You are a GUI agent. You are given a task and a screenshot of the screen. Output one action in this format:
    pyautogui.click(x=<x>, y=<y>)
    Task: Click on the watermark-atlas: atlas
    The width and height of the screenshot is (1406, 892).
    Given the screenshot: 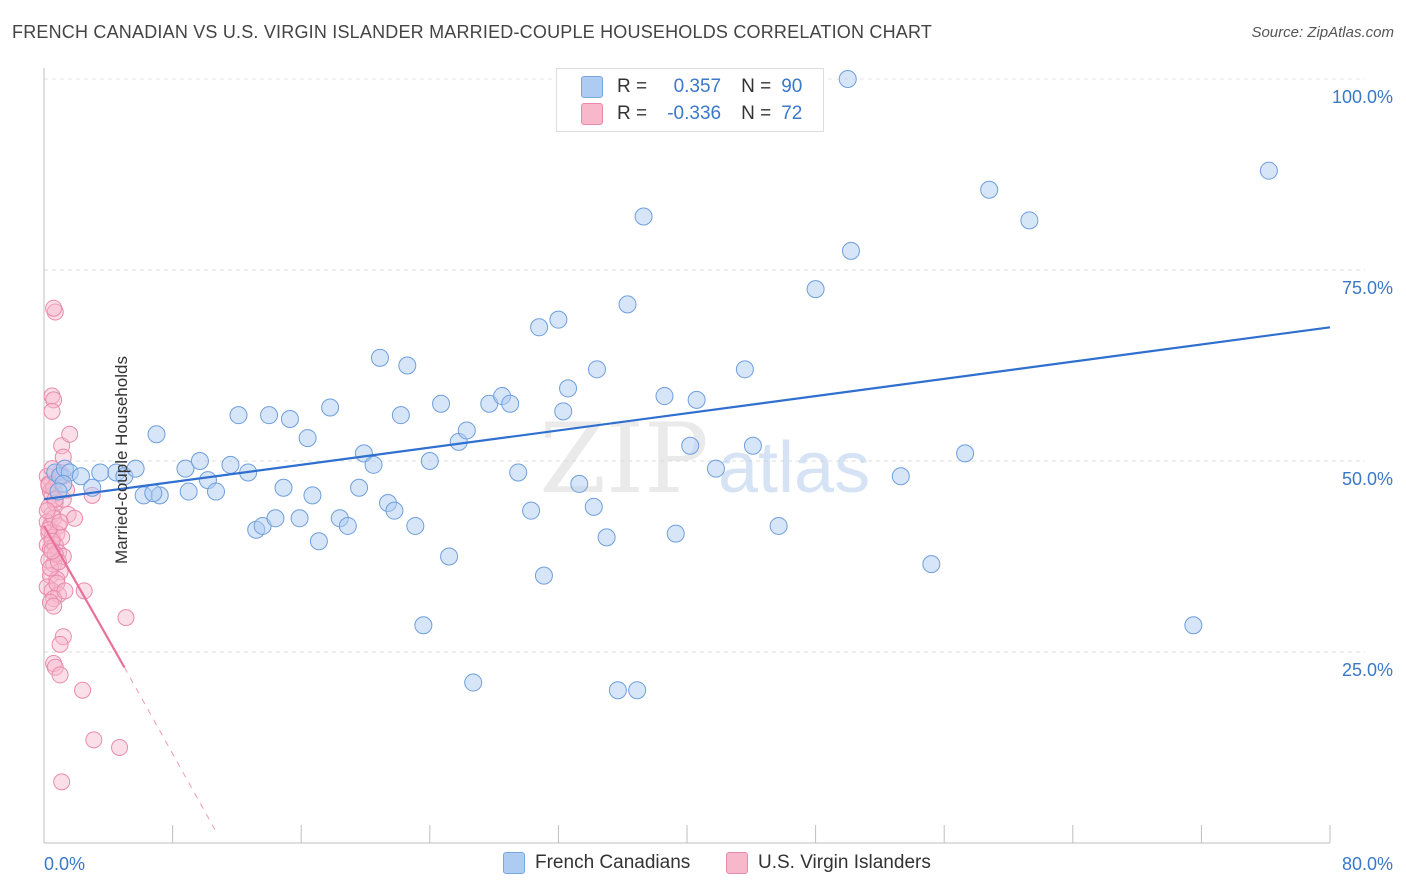 What is the action you would take?
    pyautogui.click(x=794, y=468)
    